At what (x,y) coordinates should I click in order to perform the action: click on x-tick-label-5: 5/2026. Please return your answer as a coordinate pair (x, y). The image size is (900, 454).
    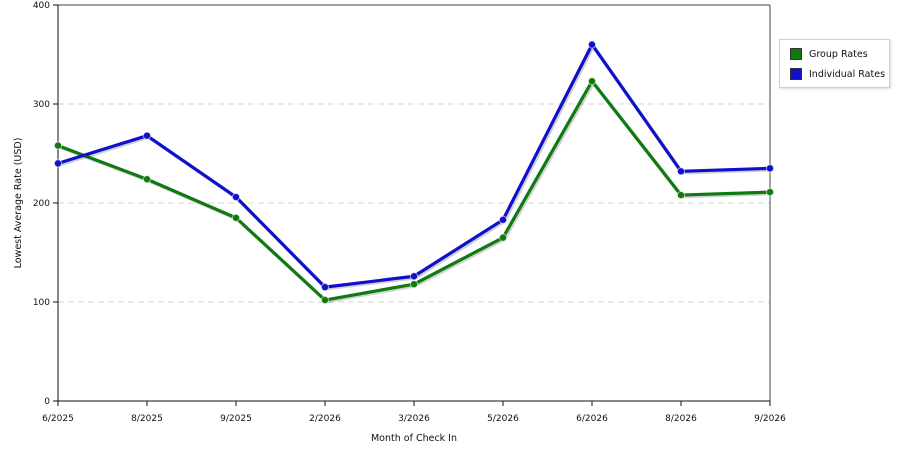
    Looking at the image, I should click on (503, 419).